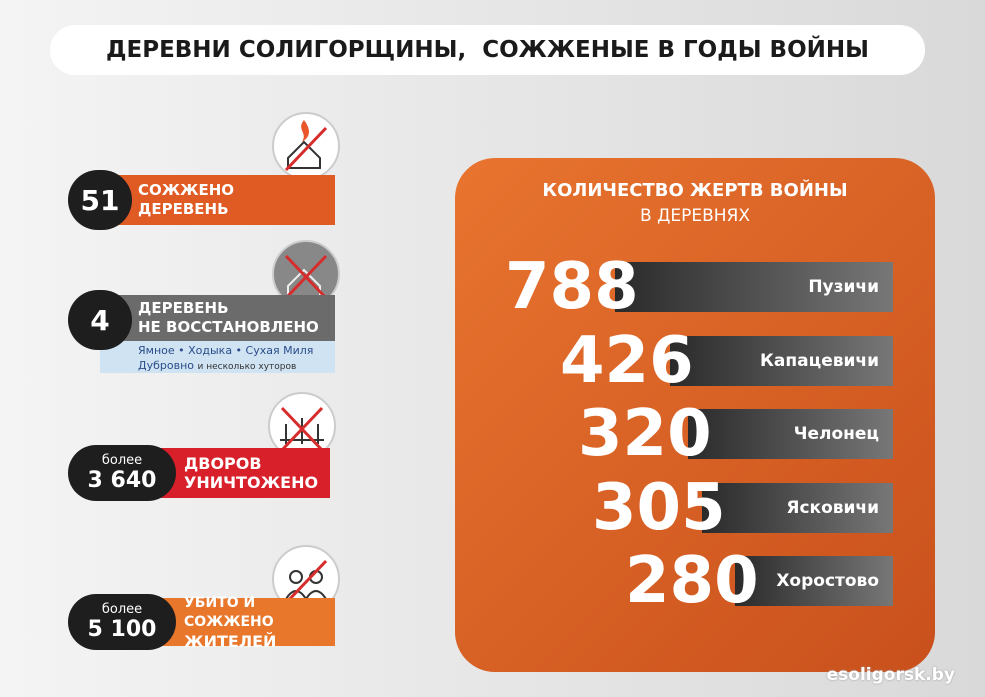 The height and width of the screenshot is (697, 985). What do you see at coordinates (251, 482) in the screenshot?
I see `stat-label: УНИЧТОЖЕНО` at bounding box center [251, 482].